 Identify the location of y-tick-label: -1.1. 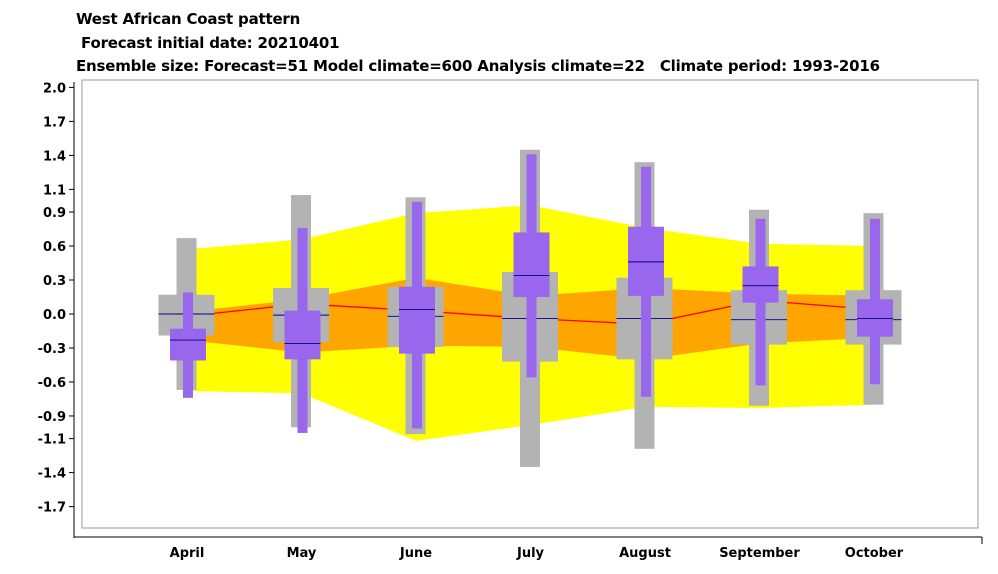
(52, 440).